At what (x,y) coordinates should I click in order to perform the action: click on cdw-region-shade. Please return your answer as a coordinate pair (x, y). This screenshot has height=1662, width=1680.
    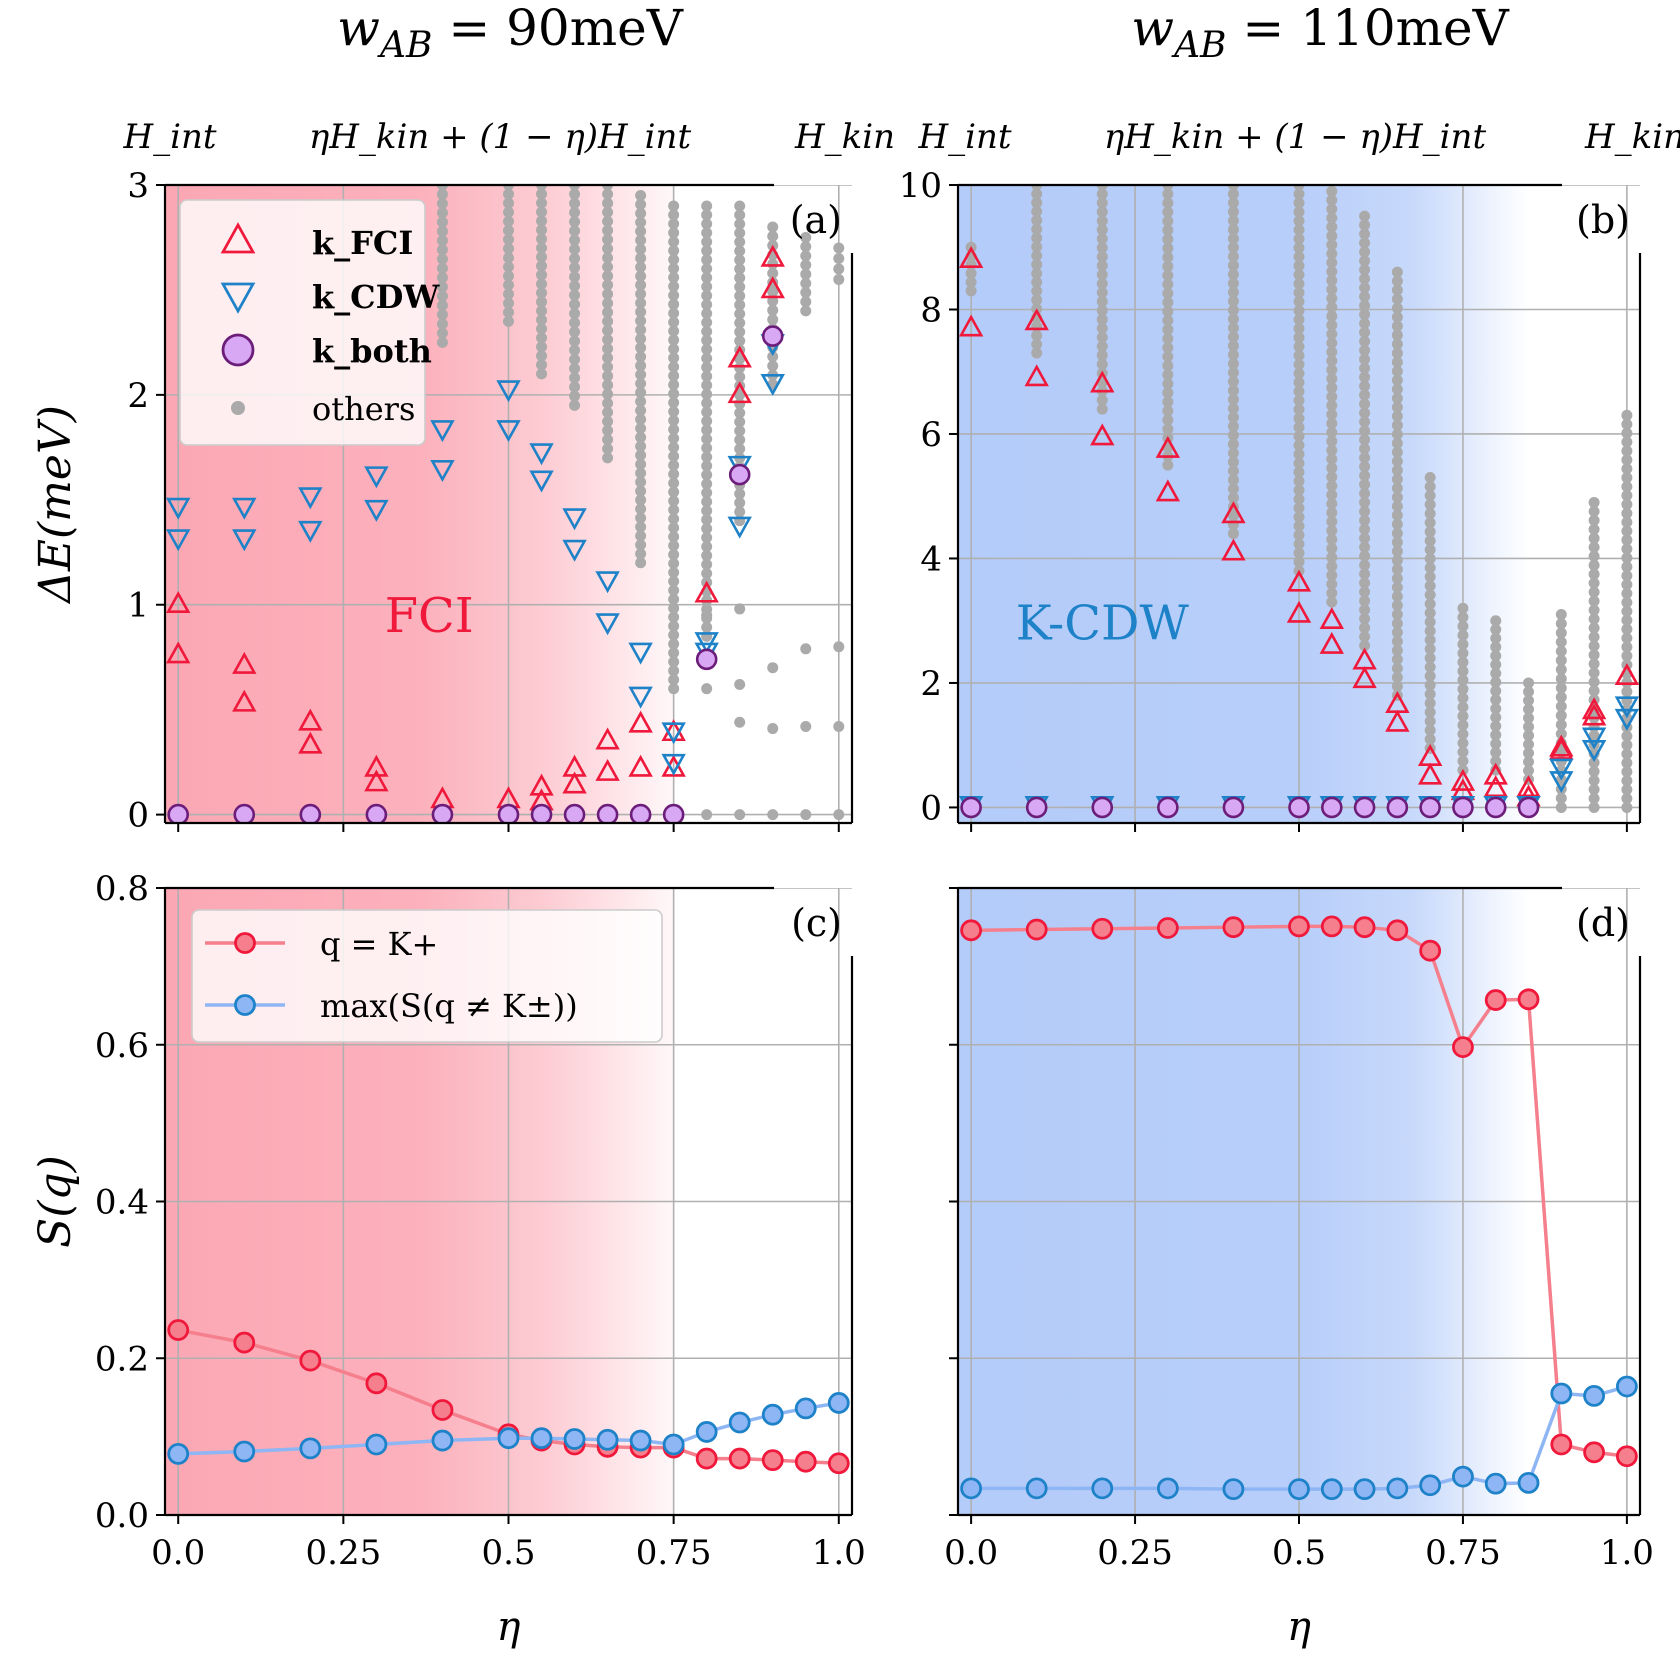
    Looking at the image, I should click on (1243, 504).